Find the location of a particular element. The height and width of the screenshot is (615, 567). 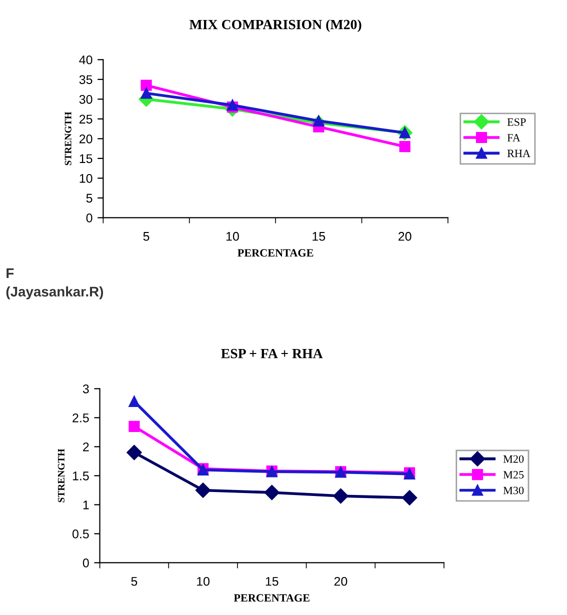

y-tick-label: 2 is located at coordinates (86, 447).